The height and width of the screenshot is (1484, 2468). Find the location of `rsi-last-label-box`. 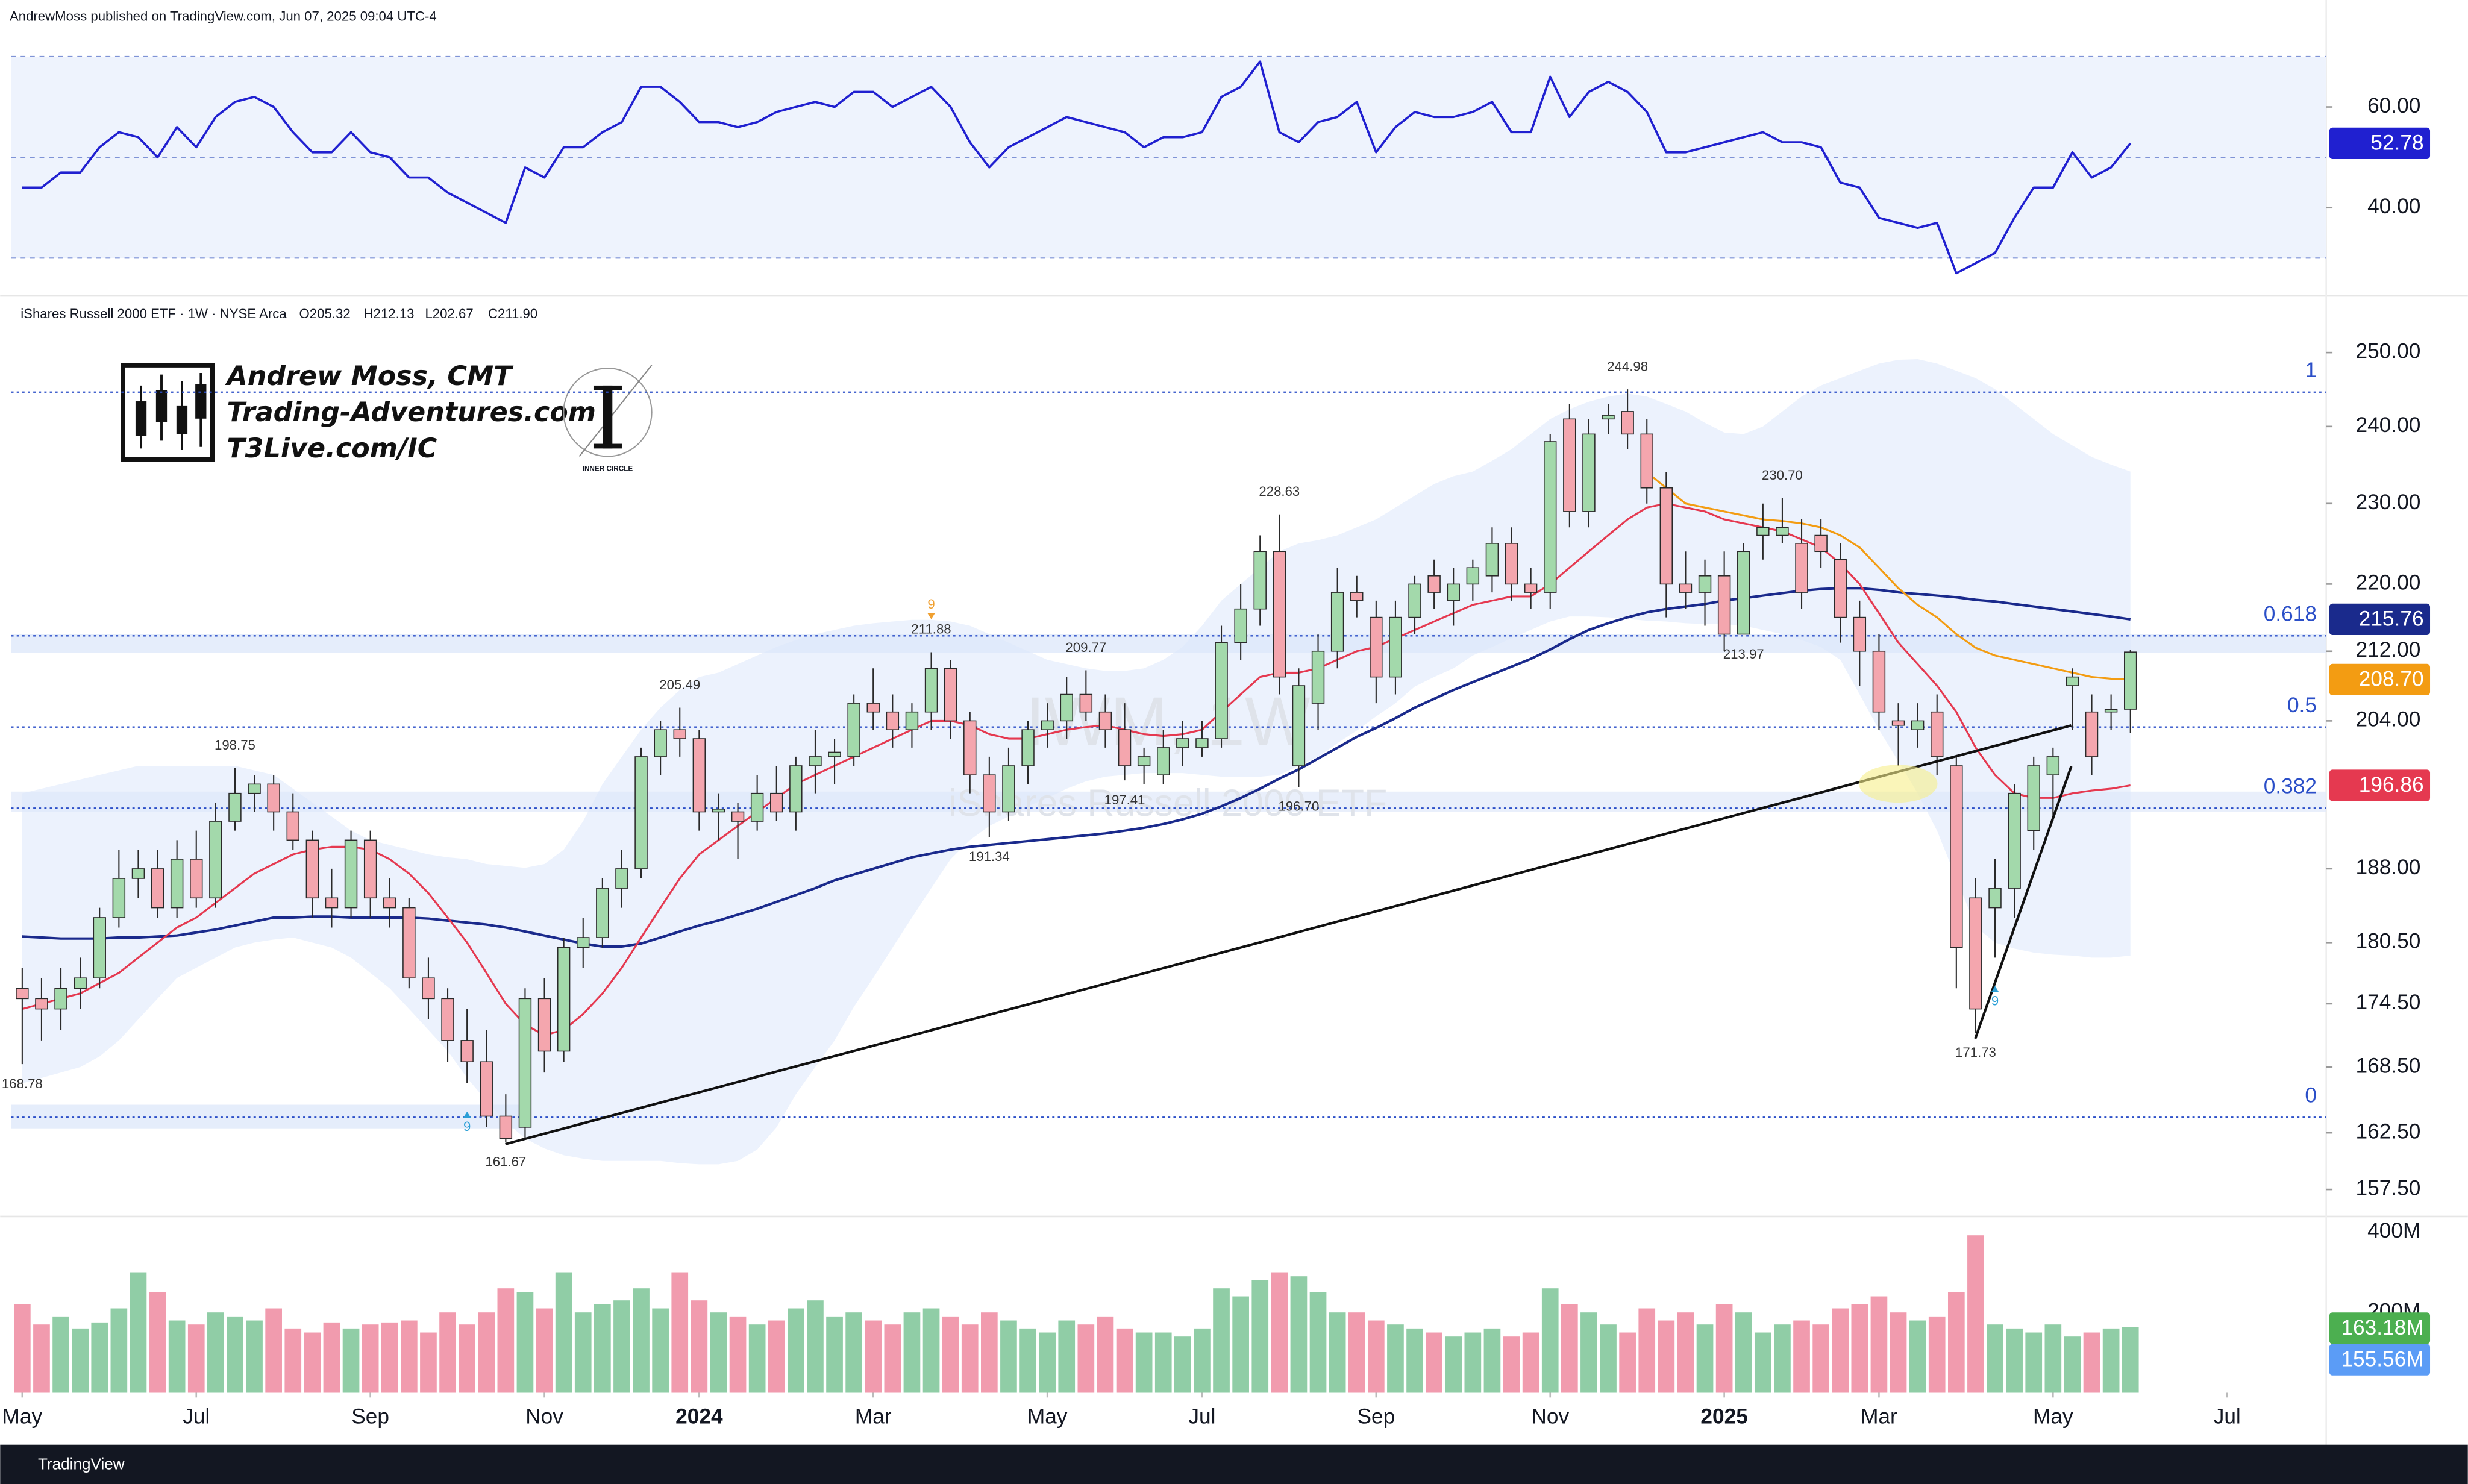

rsi-last-label-box is located at coordinates (2380, 143).